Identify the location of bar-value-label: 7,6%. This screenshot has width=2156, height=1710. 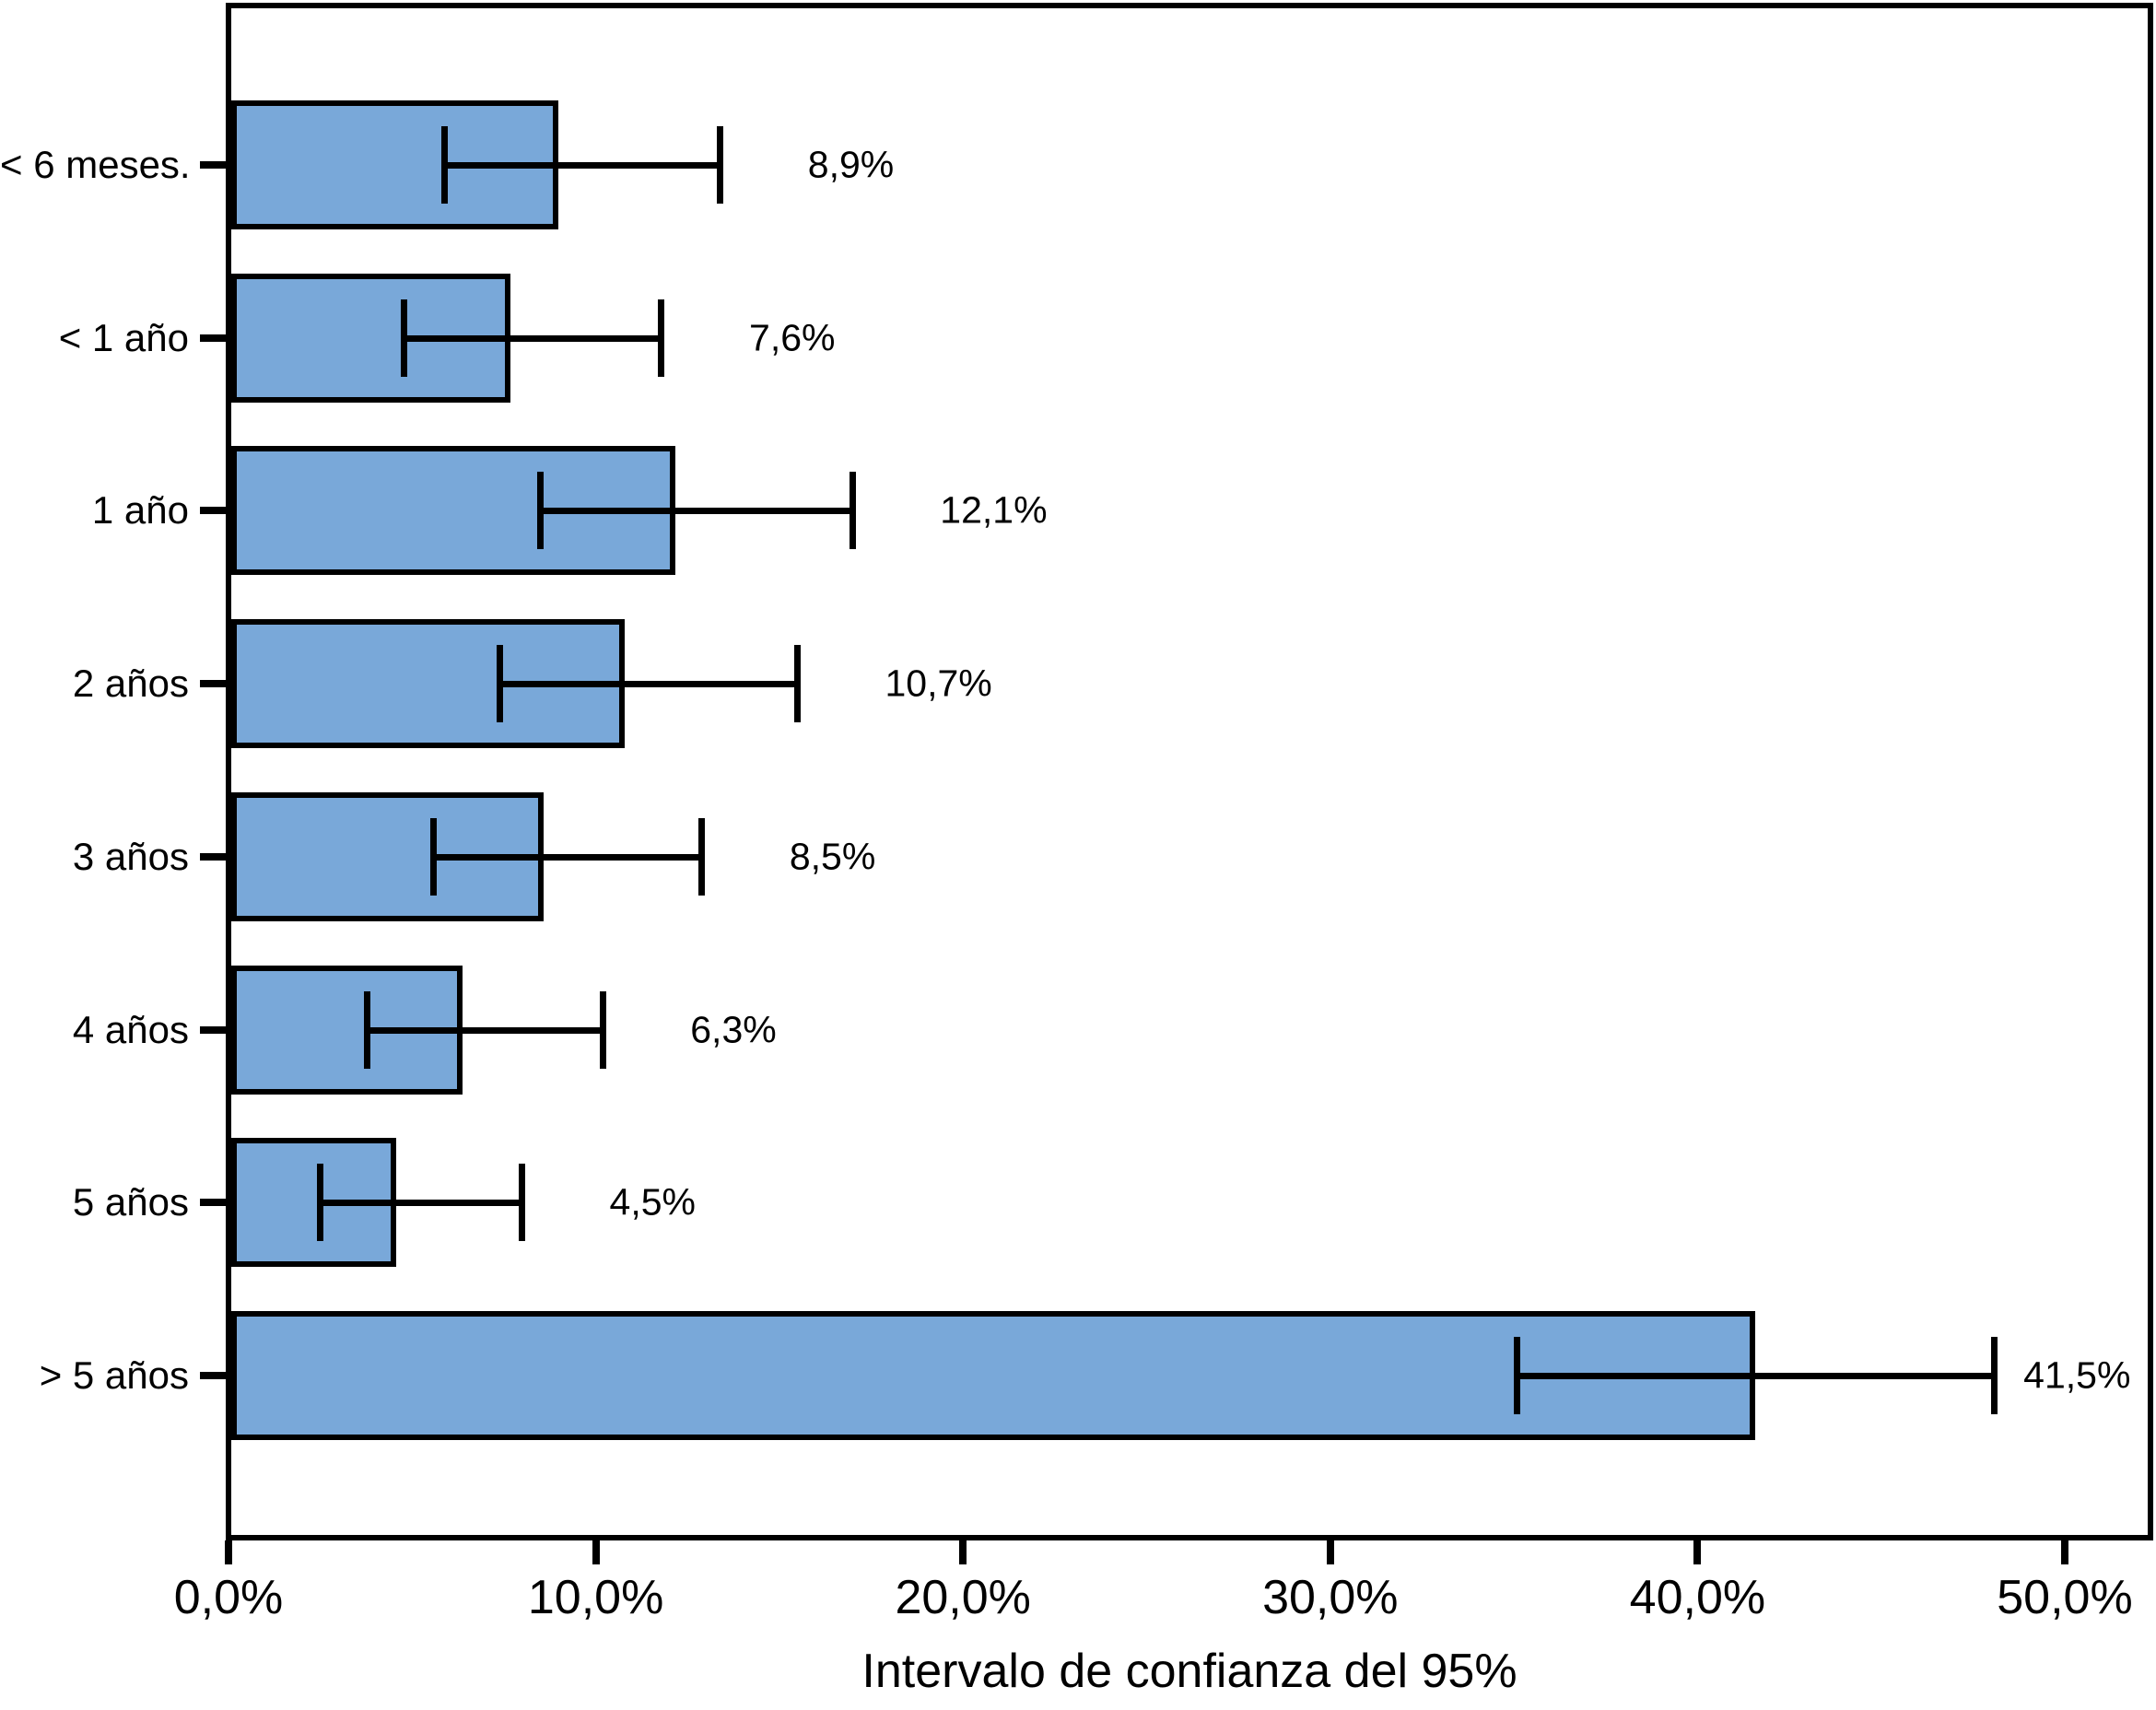
(792, 337).